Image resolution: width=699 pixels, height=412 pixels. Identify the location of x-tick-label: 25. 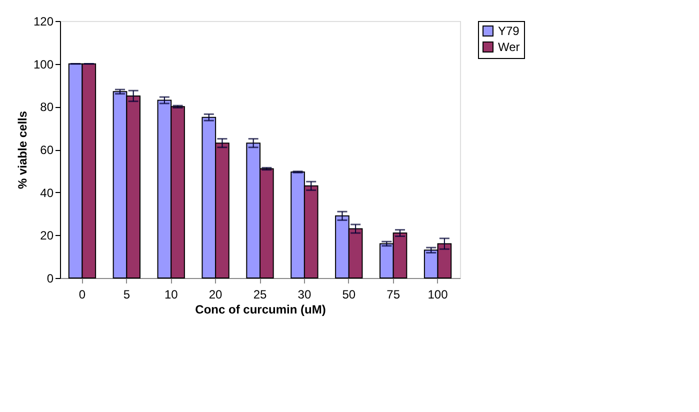
(260, 295).